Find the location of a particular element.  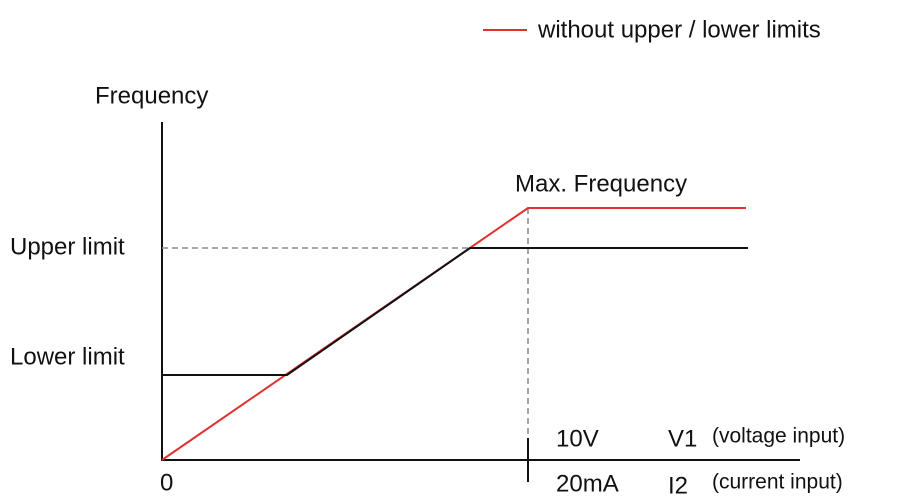

origin-label: 0 is located at coordinates (166, 482).